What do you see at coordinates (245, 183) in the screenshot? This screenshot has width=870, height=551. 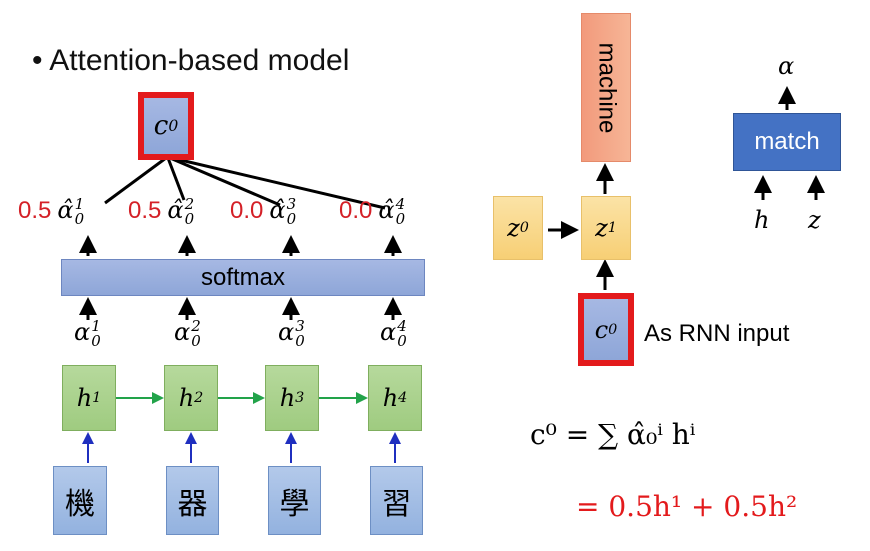 I see `weight-lines` at bounding box center [245, 183].